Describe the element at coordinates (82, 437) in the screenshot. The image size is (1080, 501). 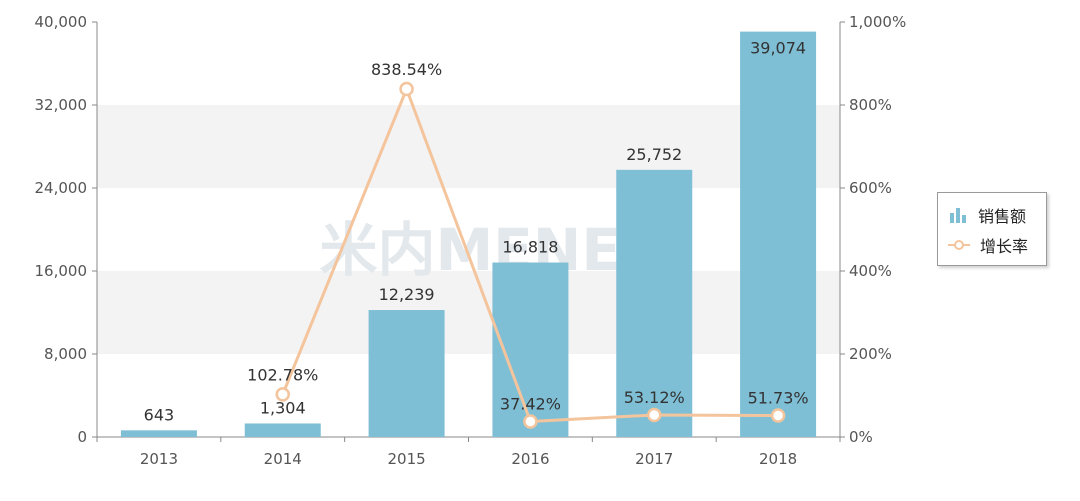
I see `y-left-tick-label: 0` at that location.